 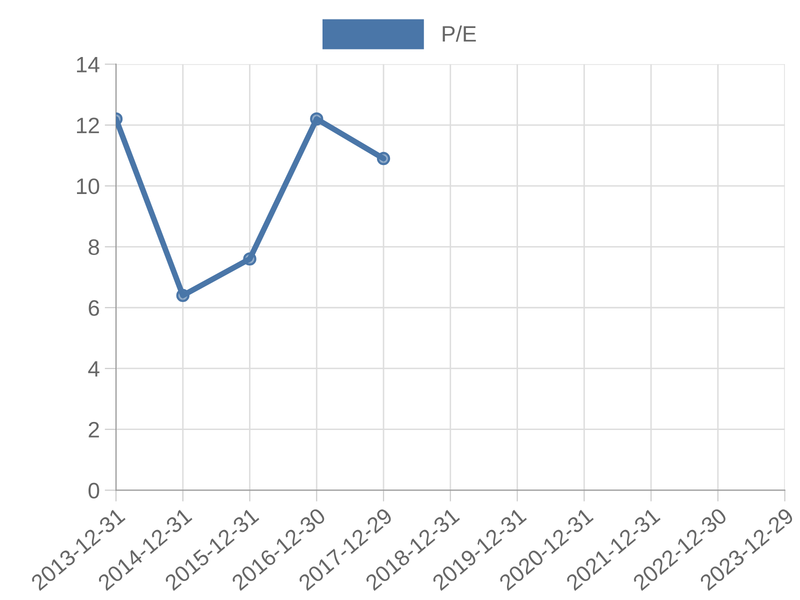 I want to click on y-tick-label: 0, so click(x=94, y=490).